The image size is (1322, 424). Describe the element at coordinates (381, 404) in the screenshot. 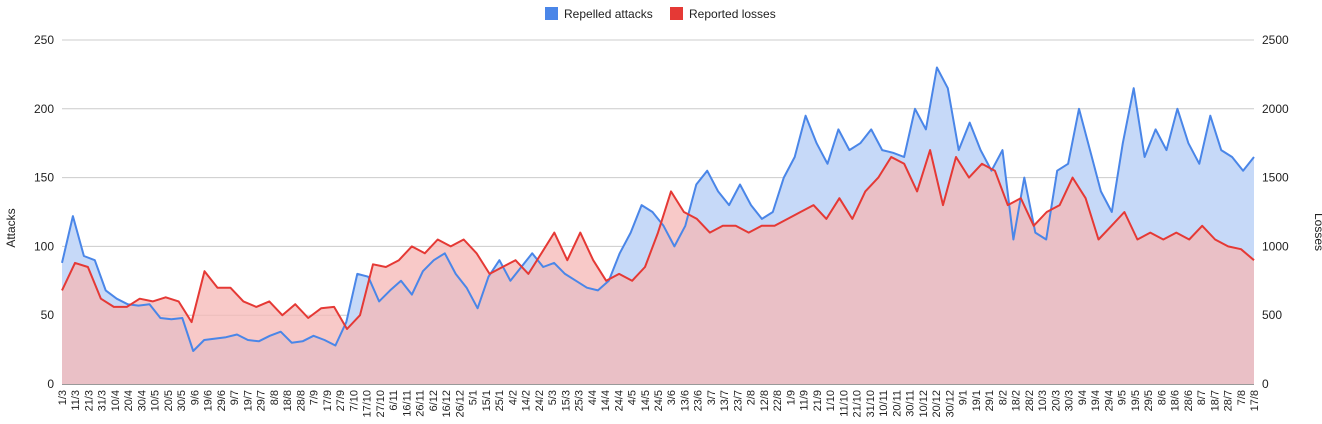

I see `x-tick-label: 27/10` at that location.